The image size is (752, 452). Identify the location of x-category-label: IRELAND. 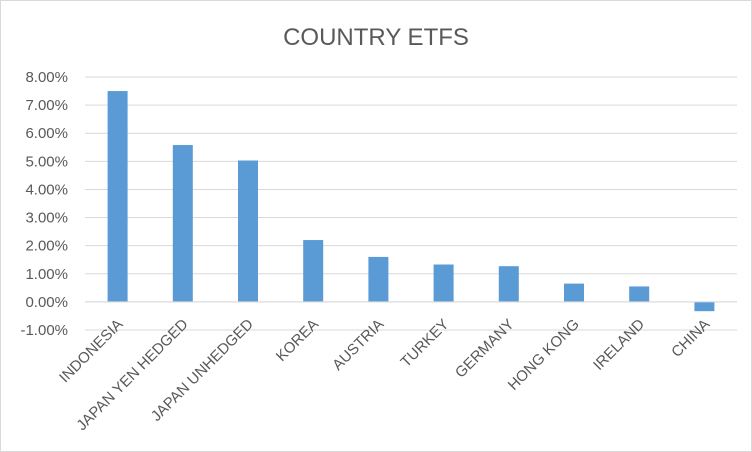
(619, 345).